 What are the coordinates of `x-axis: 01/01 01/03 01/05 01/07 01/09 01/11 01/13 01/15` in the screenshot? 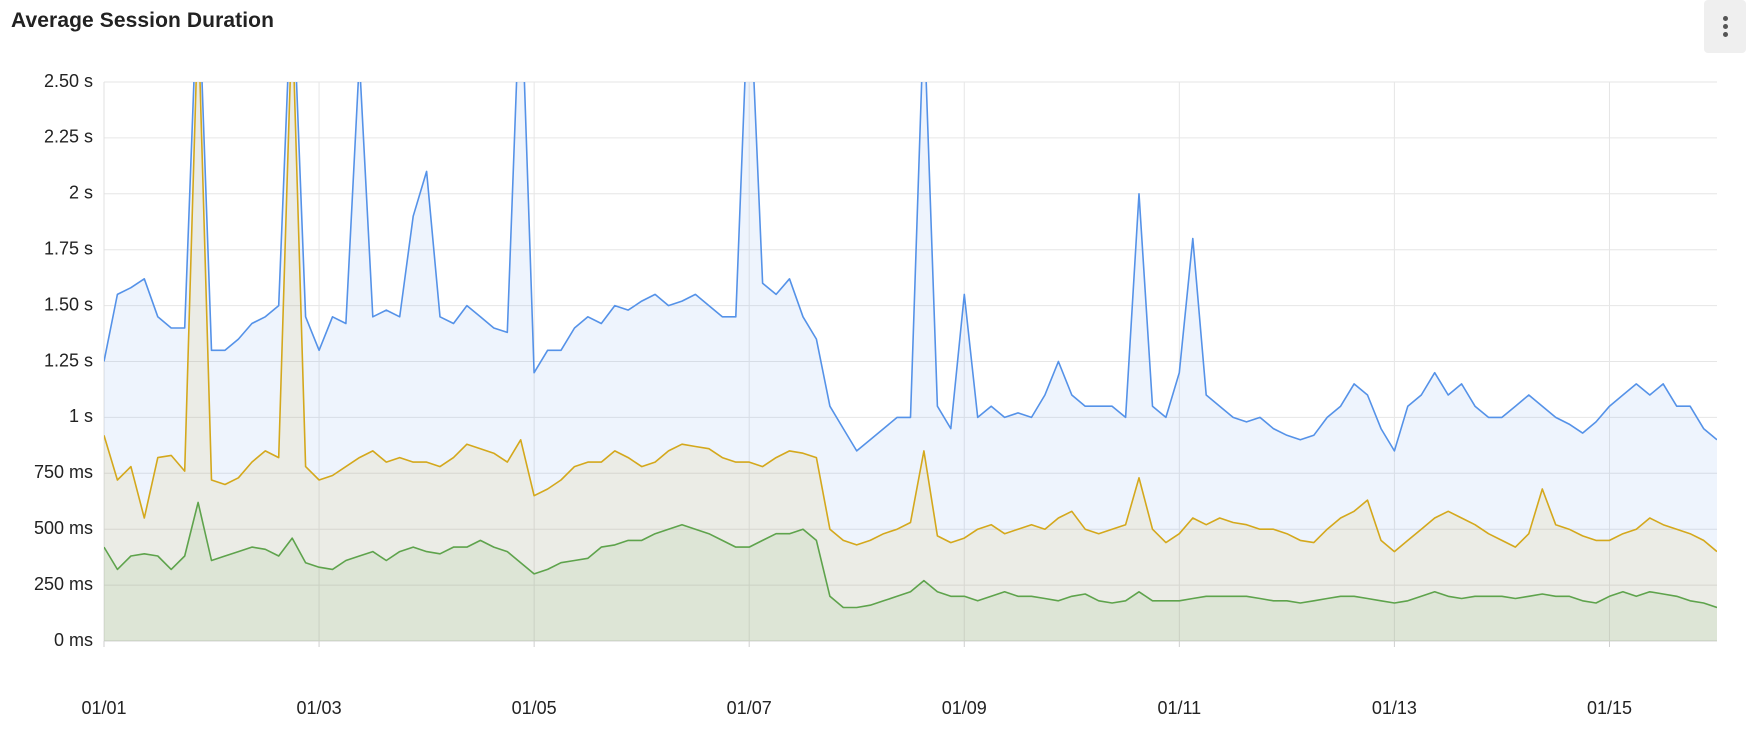 It's located at (856, 679).